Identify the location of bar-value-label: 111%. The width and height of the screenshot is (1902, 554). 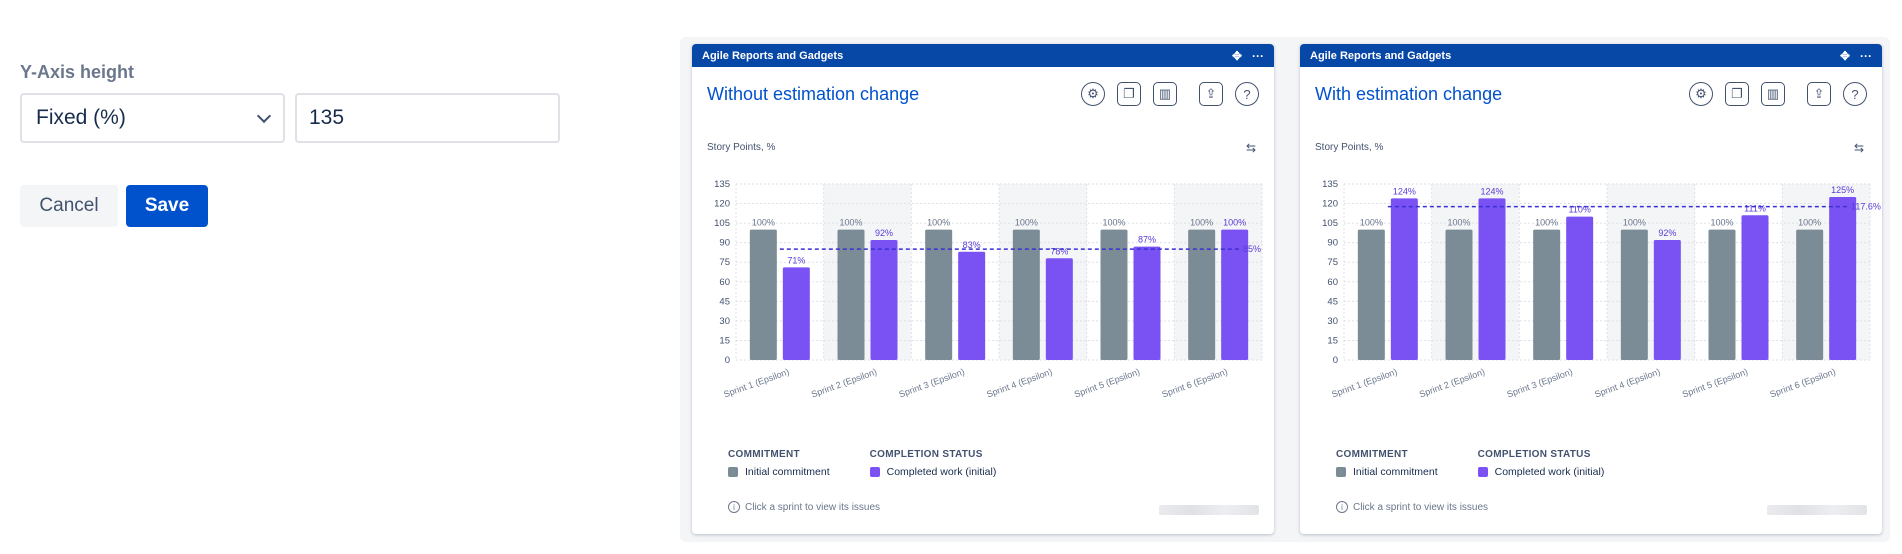
(1755, 208).